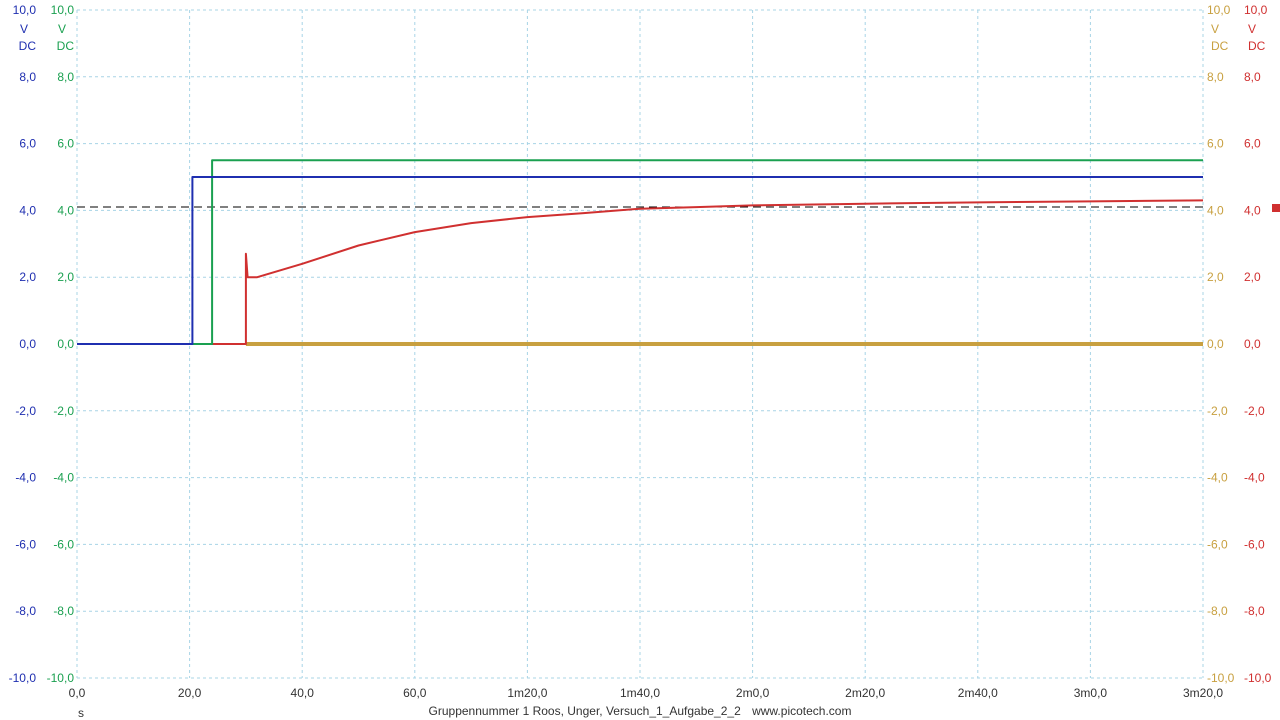  I want to click on reference-marker, so click(1276, 208).